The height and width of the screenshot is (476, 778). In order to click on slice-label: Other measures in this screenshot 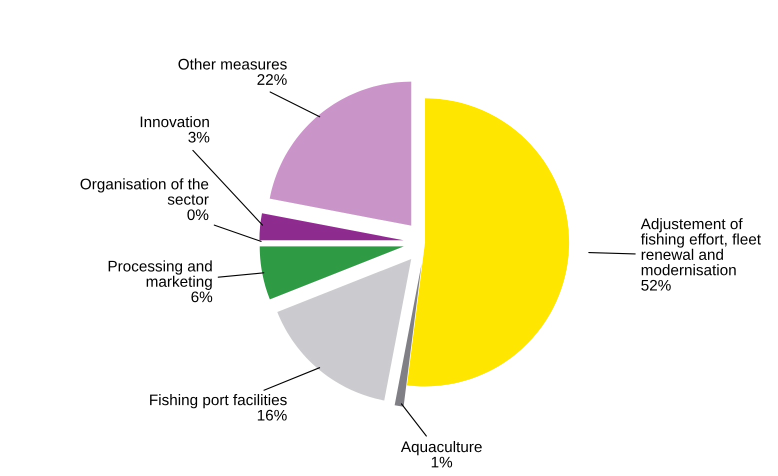, I will do `click(232, 64)`.